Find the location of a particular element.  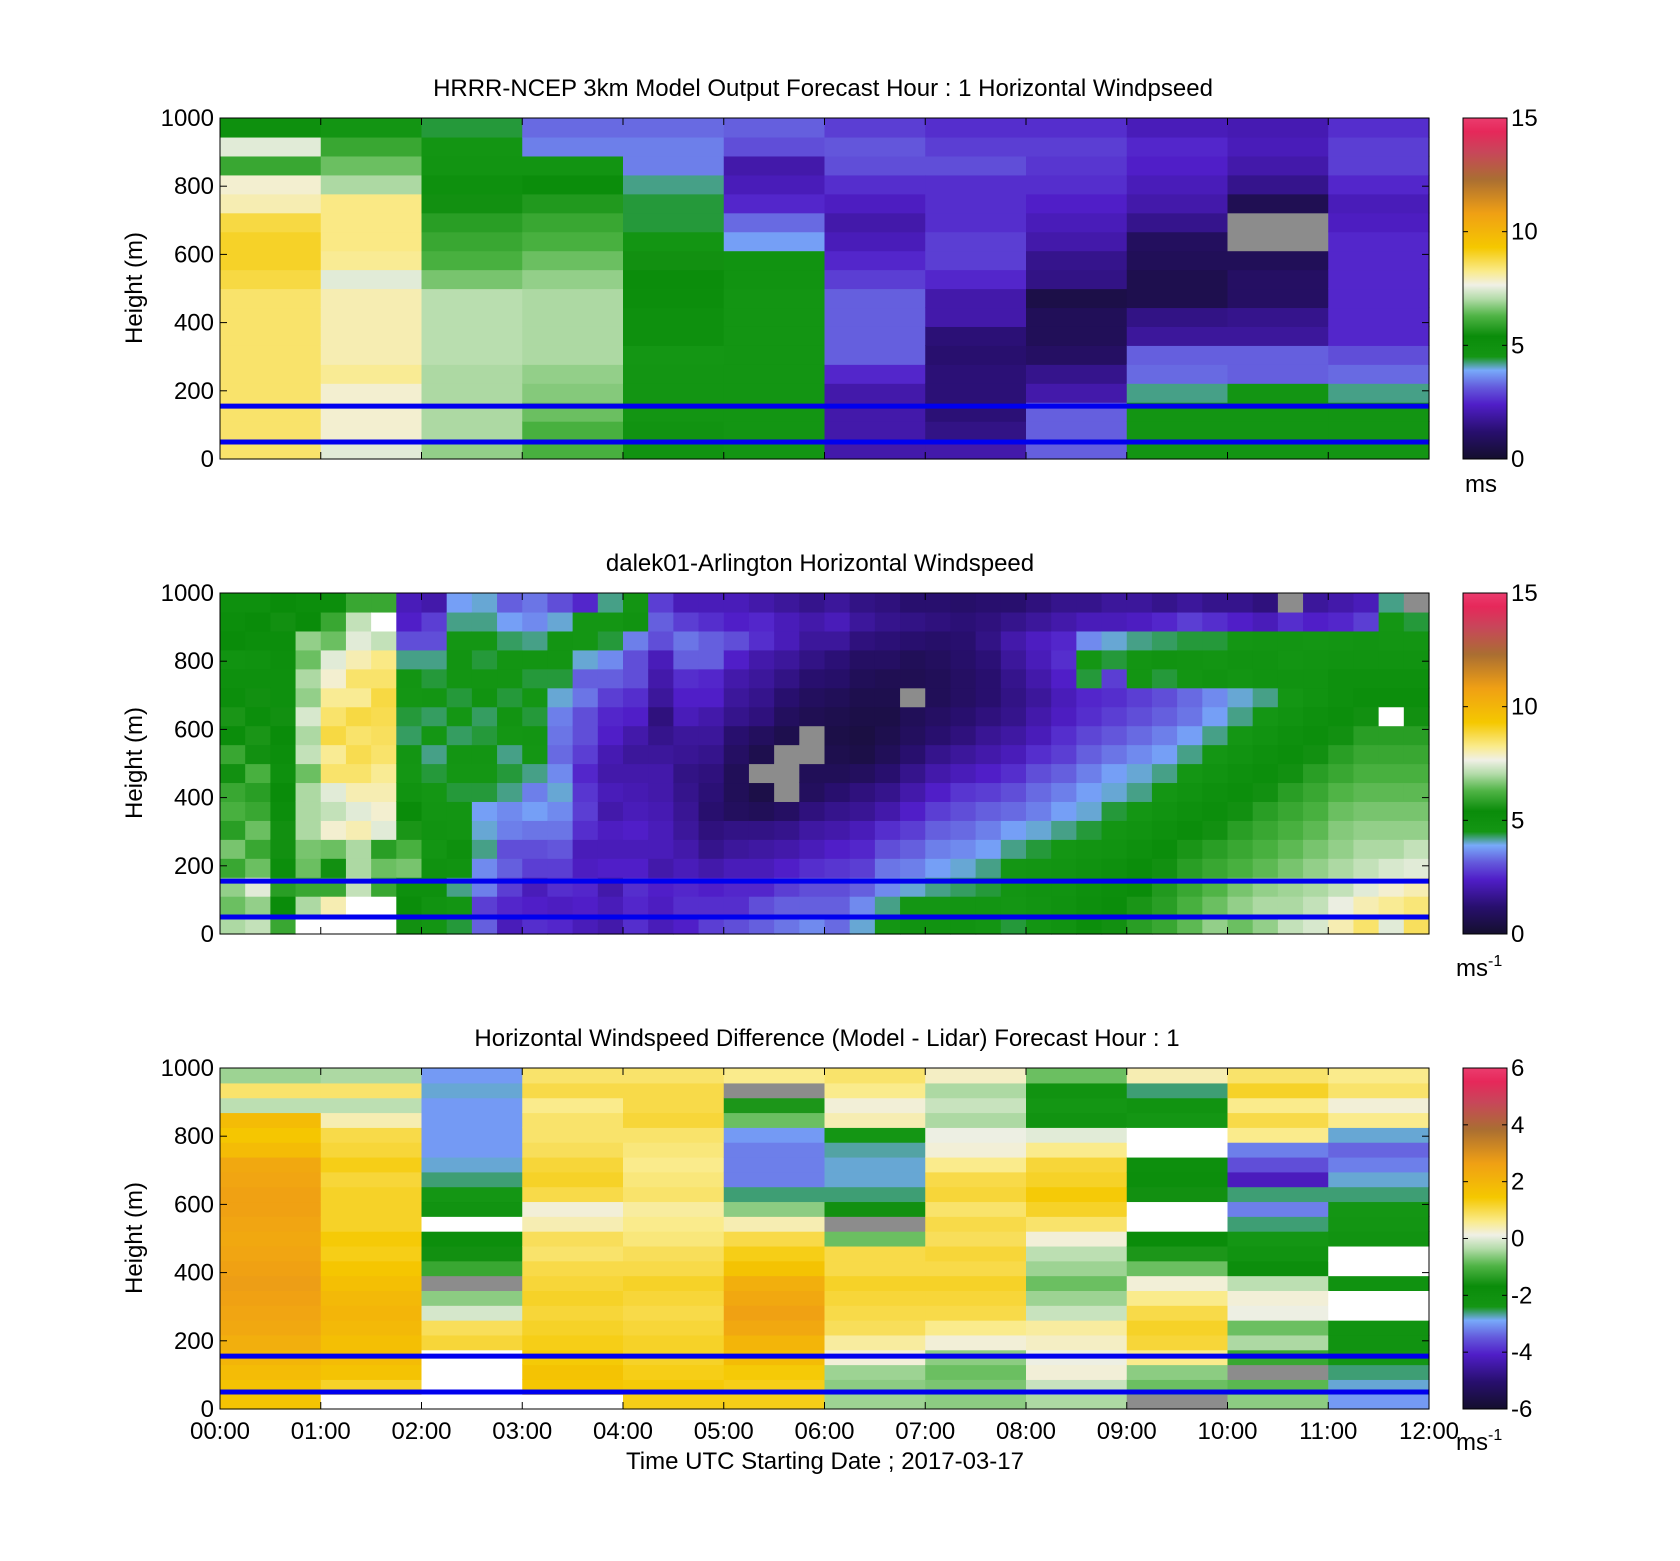

y-tick-label: 600 is located at coordinates (194, 729).